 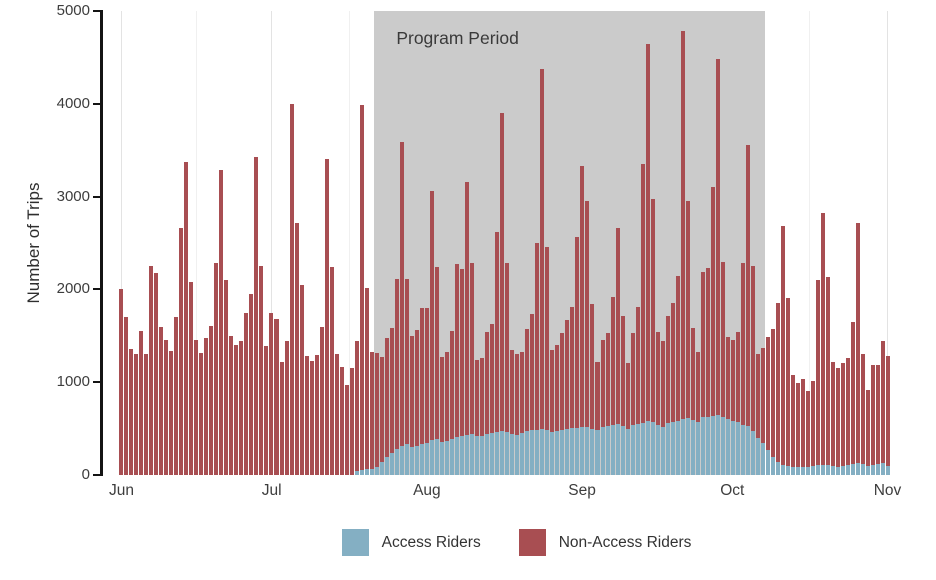 What do you see at coordinates (121, 243) in the screenshot?
I see `month-gridline` at bounding box center [121, 243].